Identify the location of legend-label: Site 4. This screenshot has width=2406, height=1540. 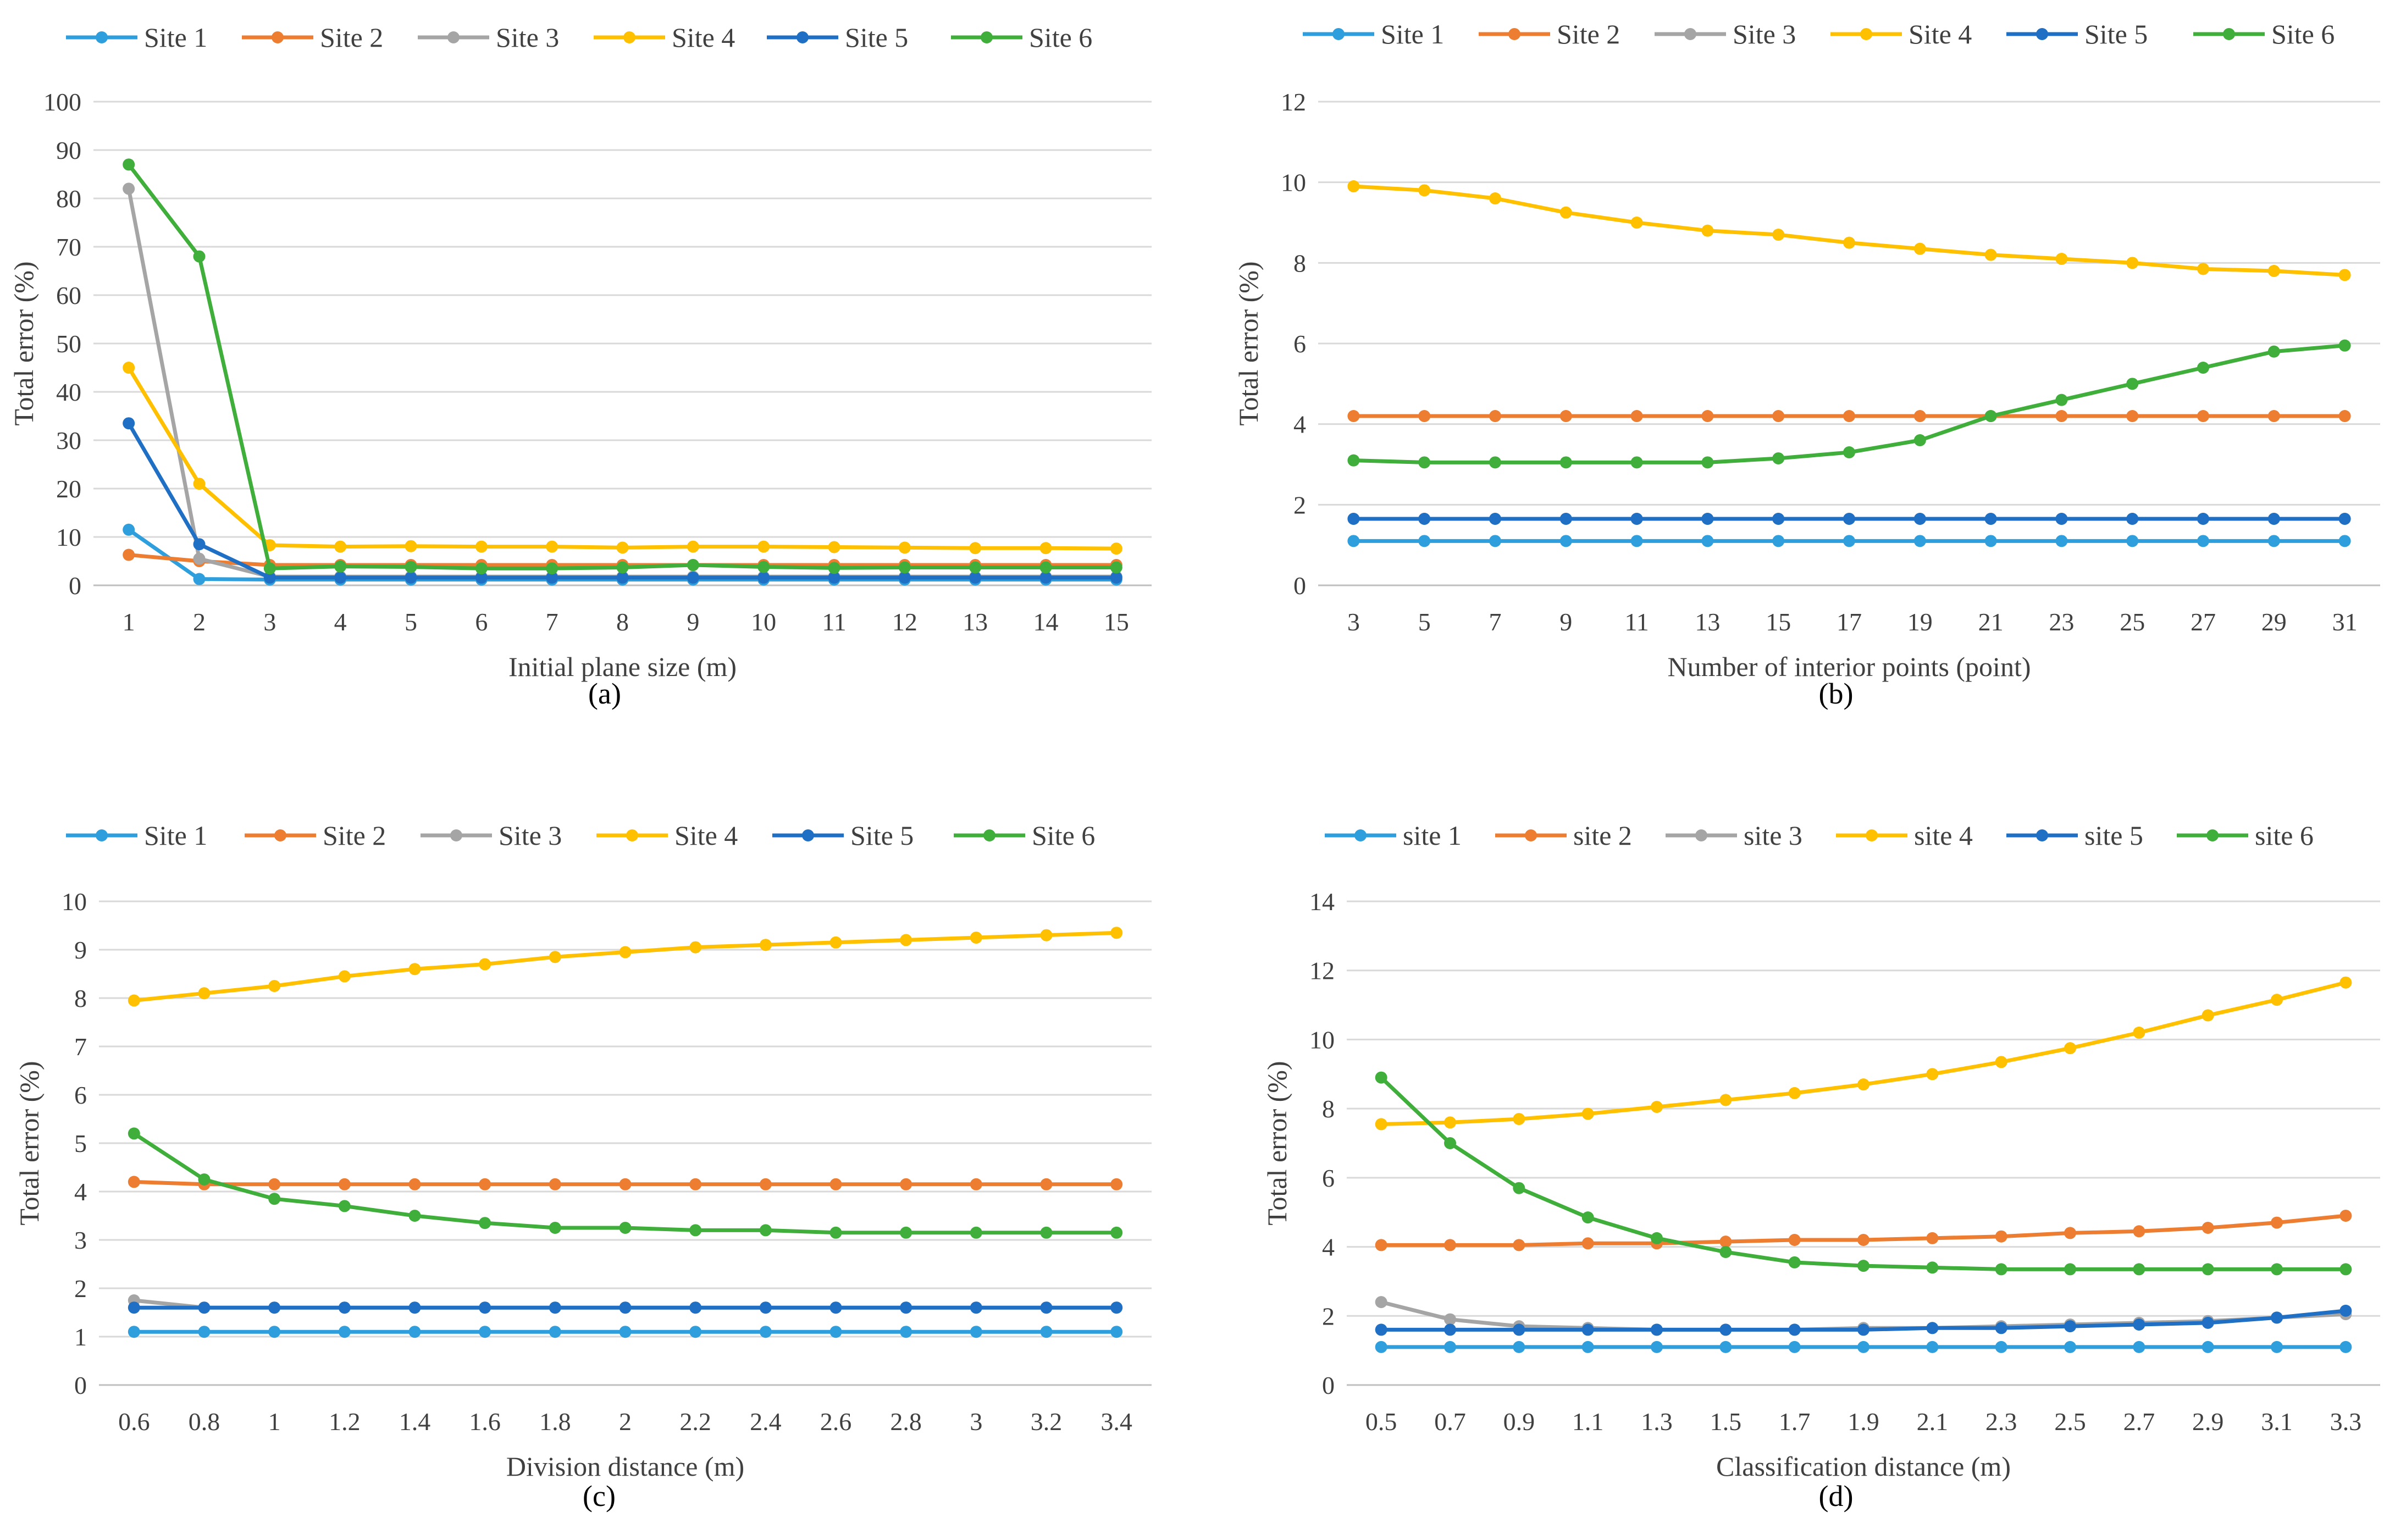
(1941, 34).